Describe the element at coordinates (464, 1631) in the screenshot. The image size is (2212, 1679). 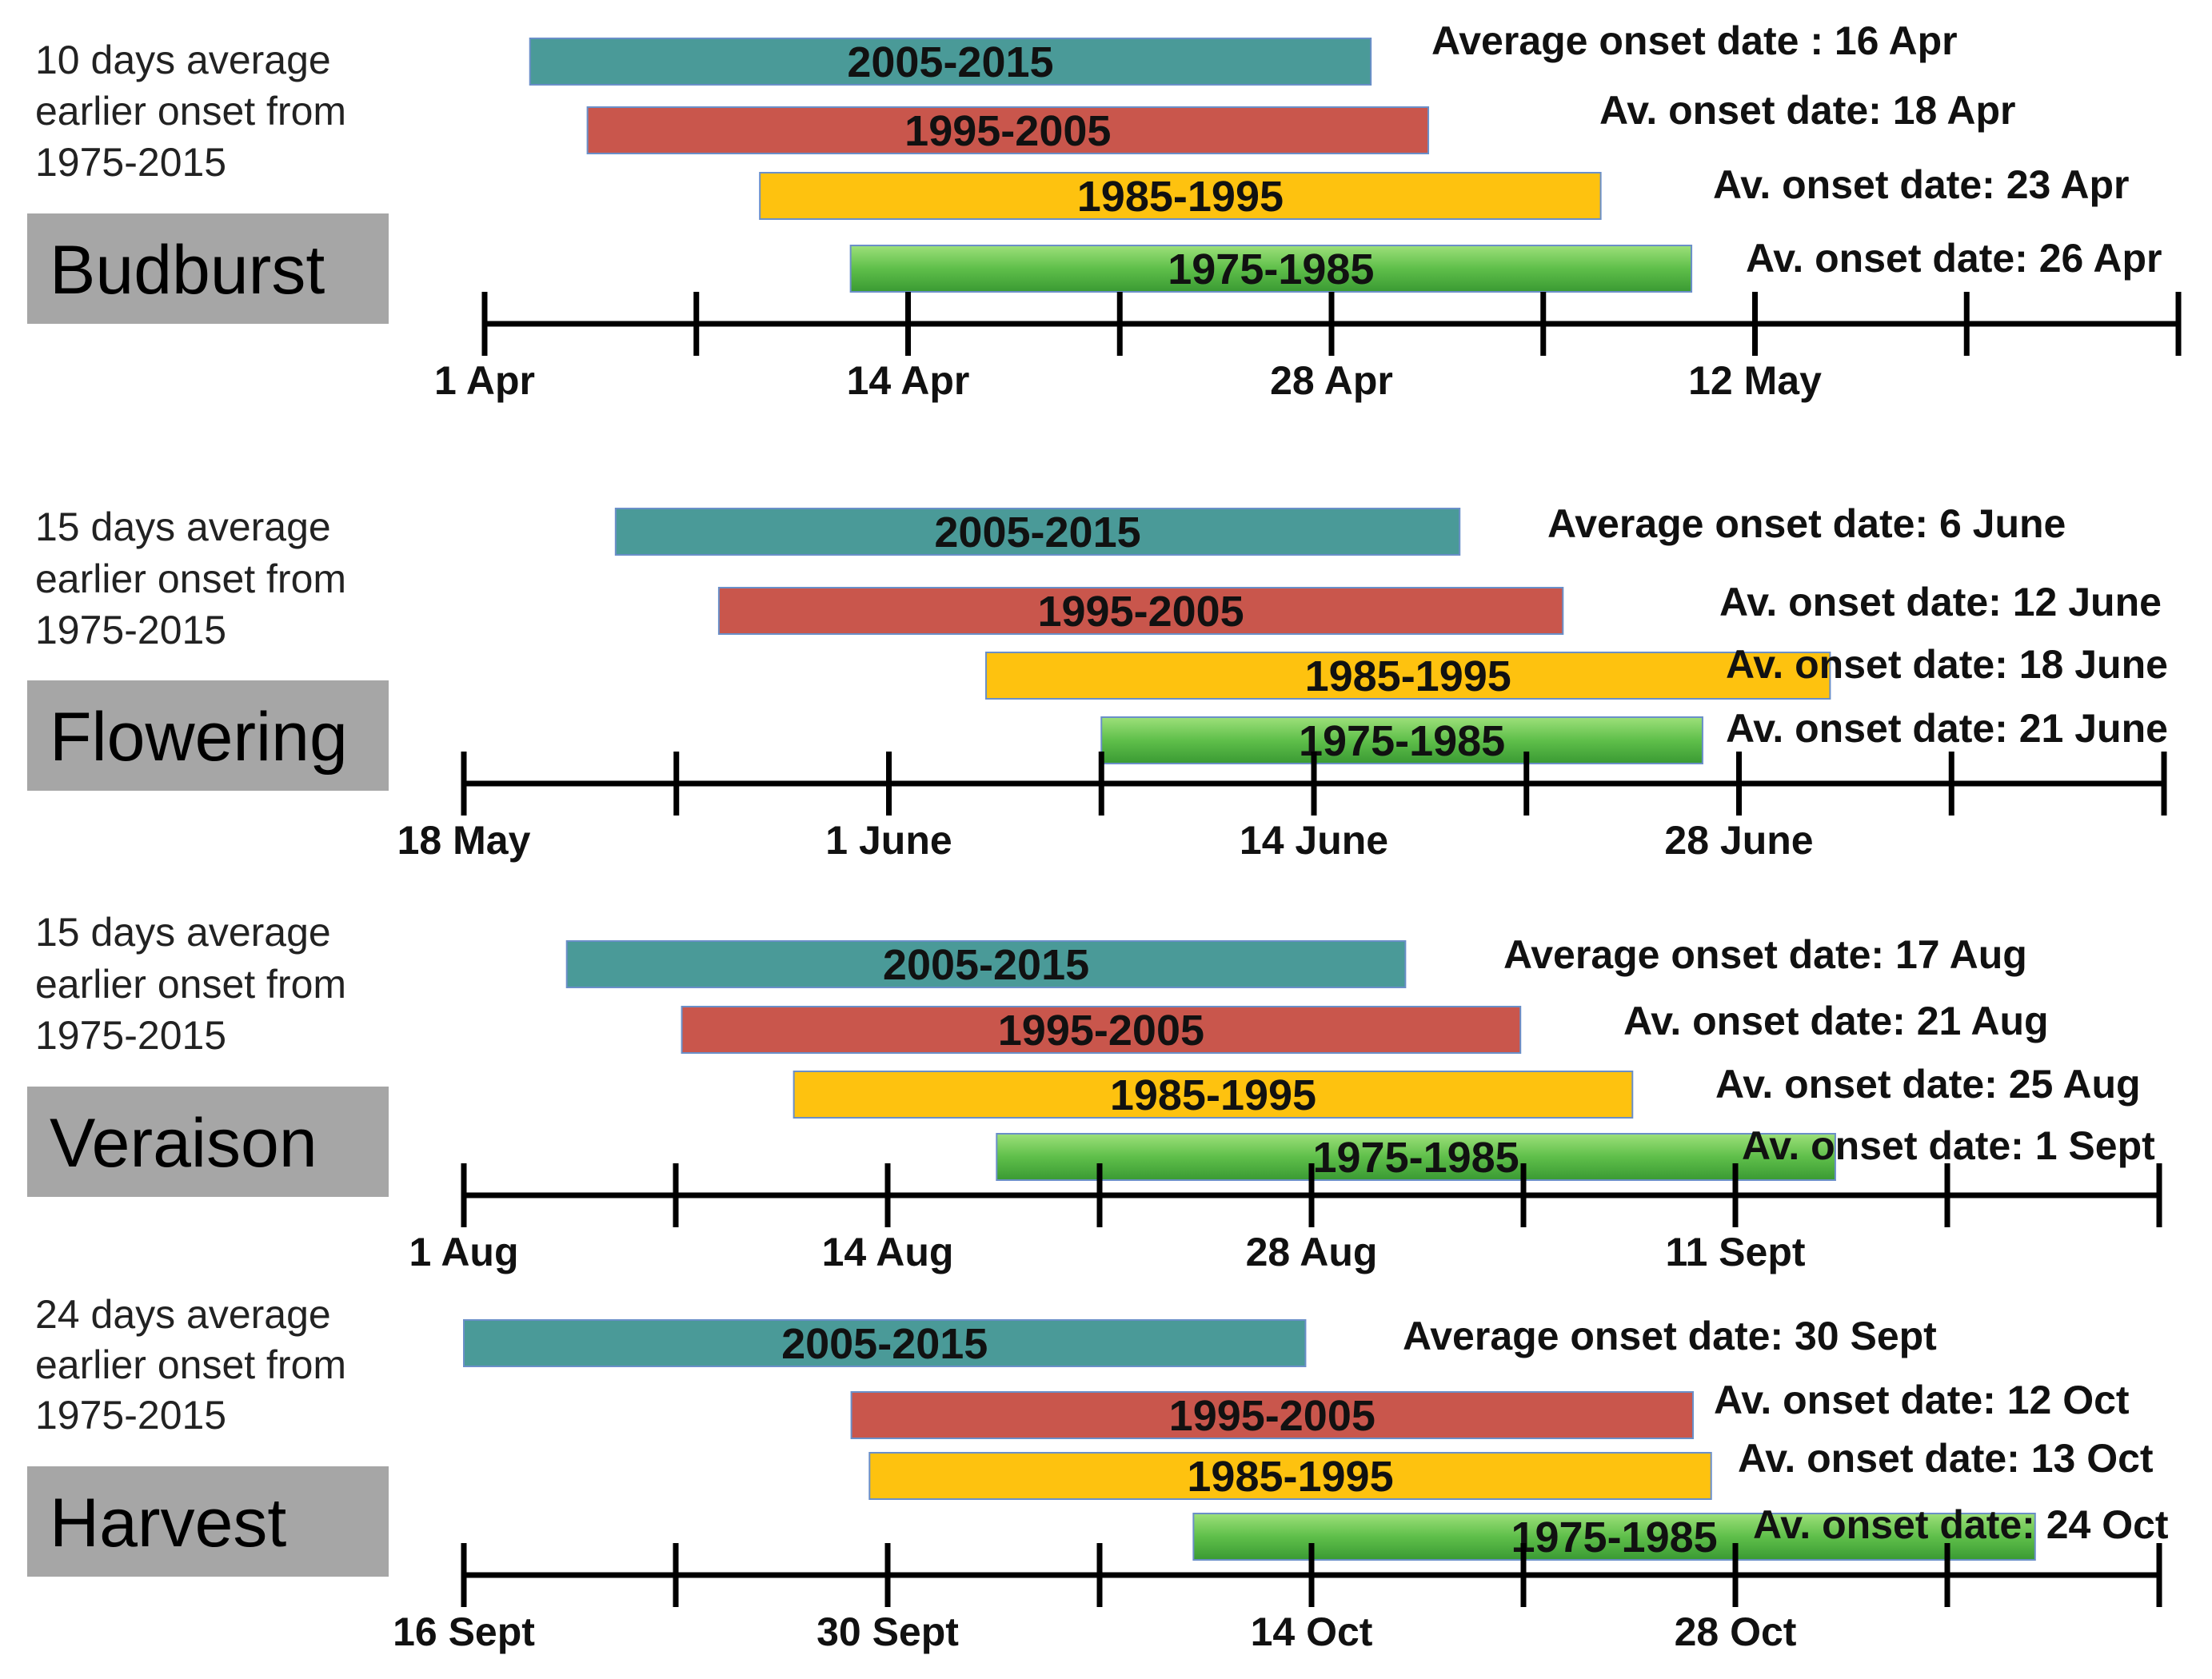
I see `tick-label: 16 Sept` at that location.